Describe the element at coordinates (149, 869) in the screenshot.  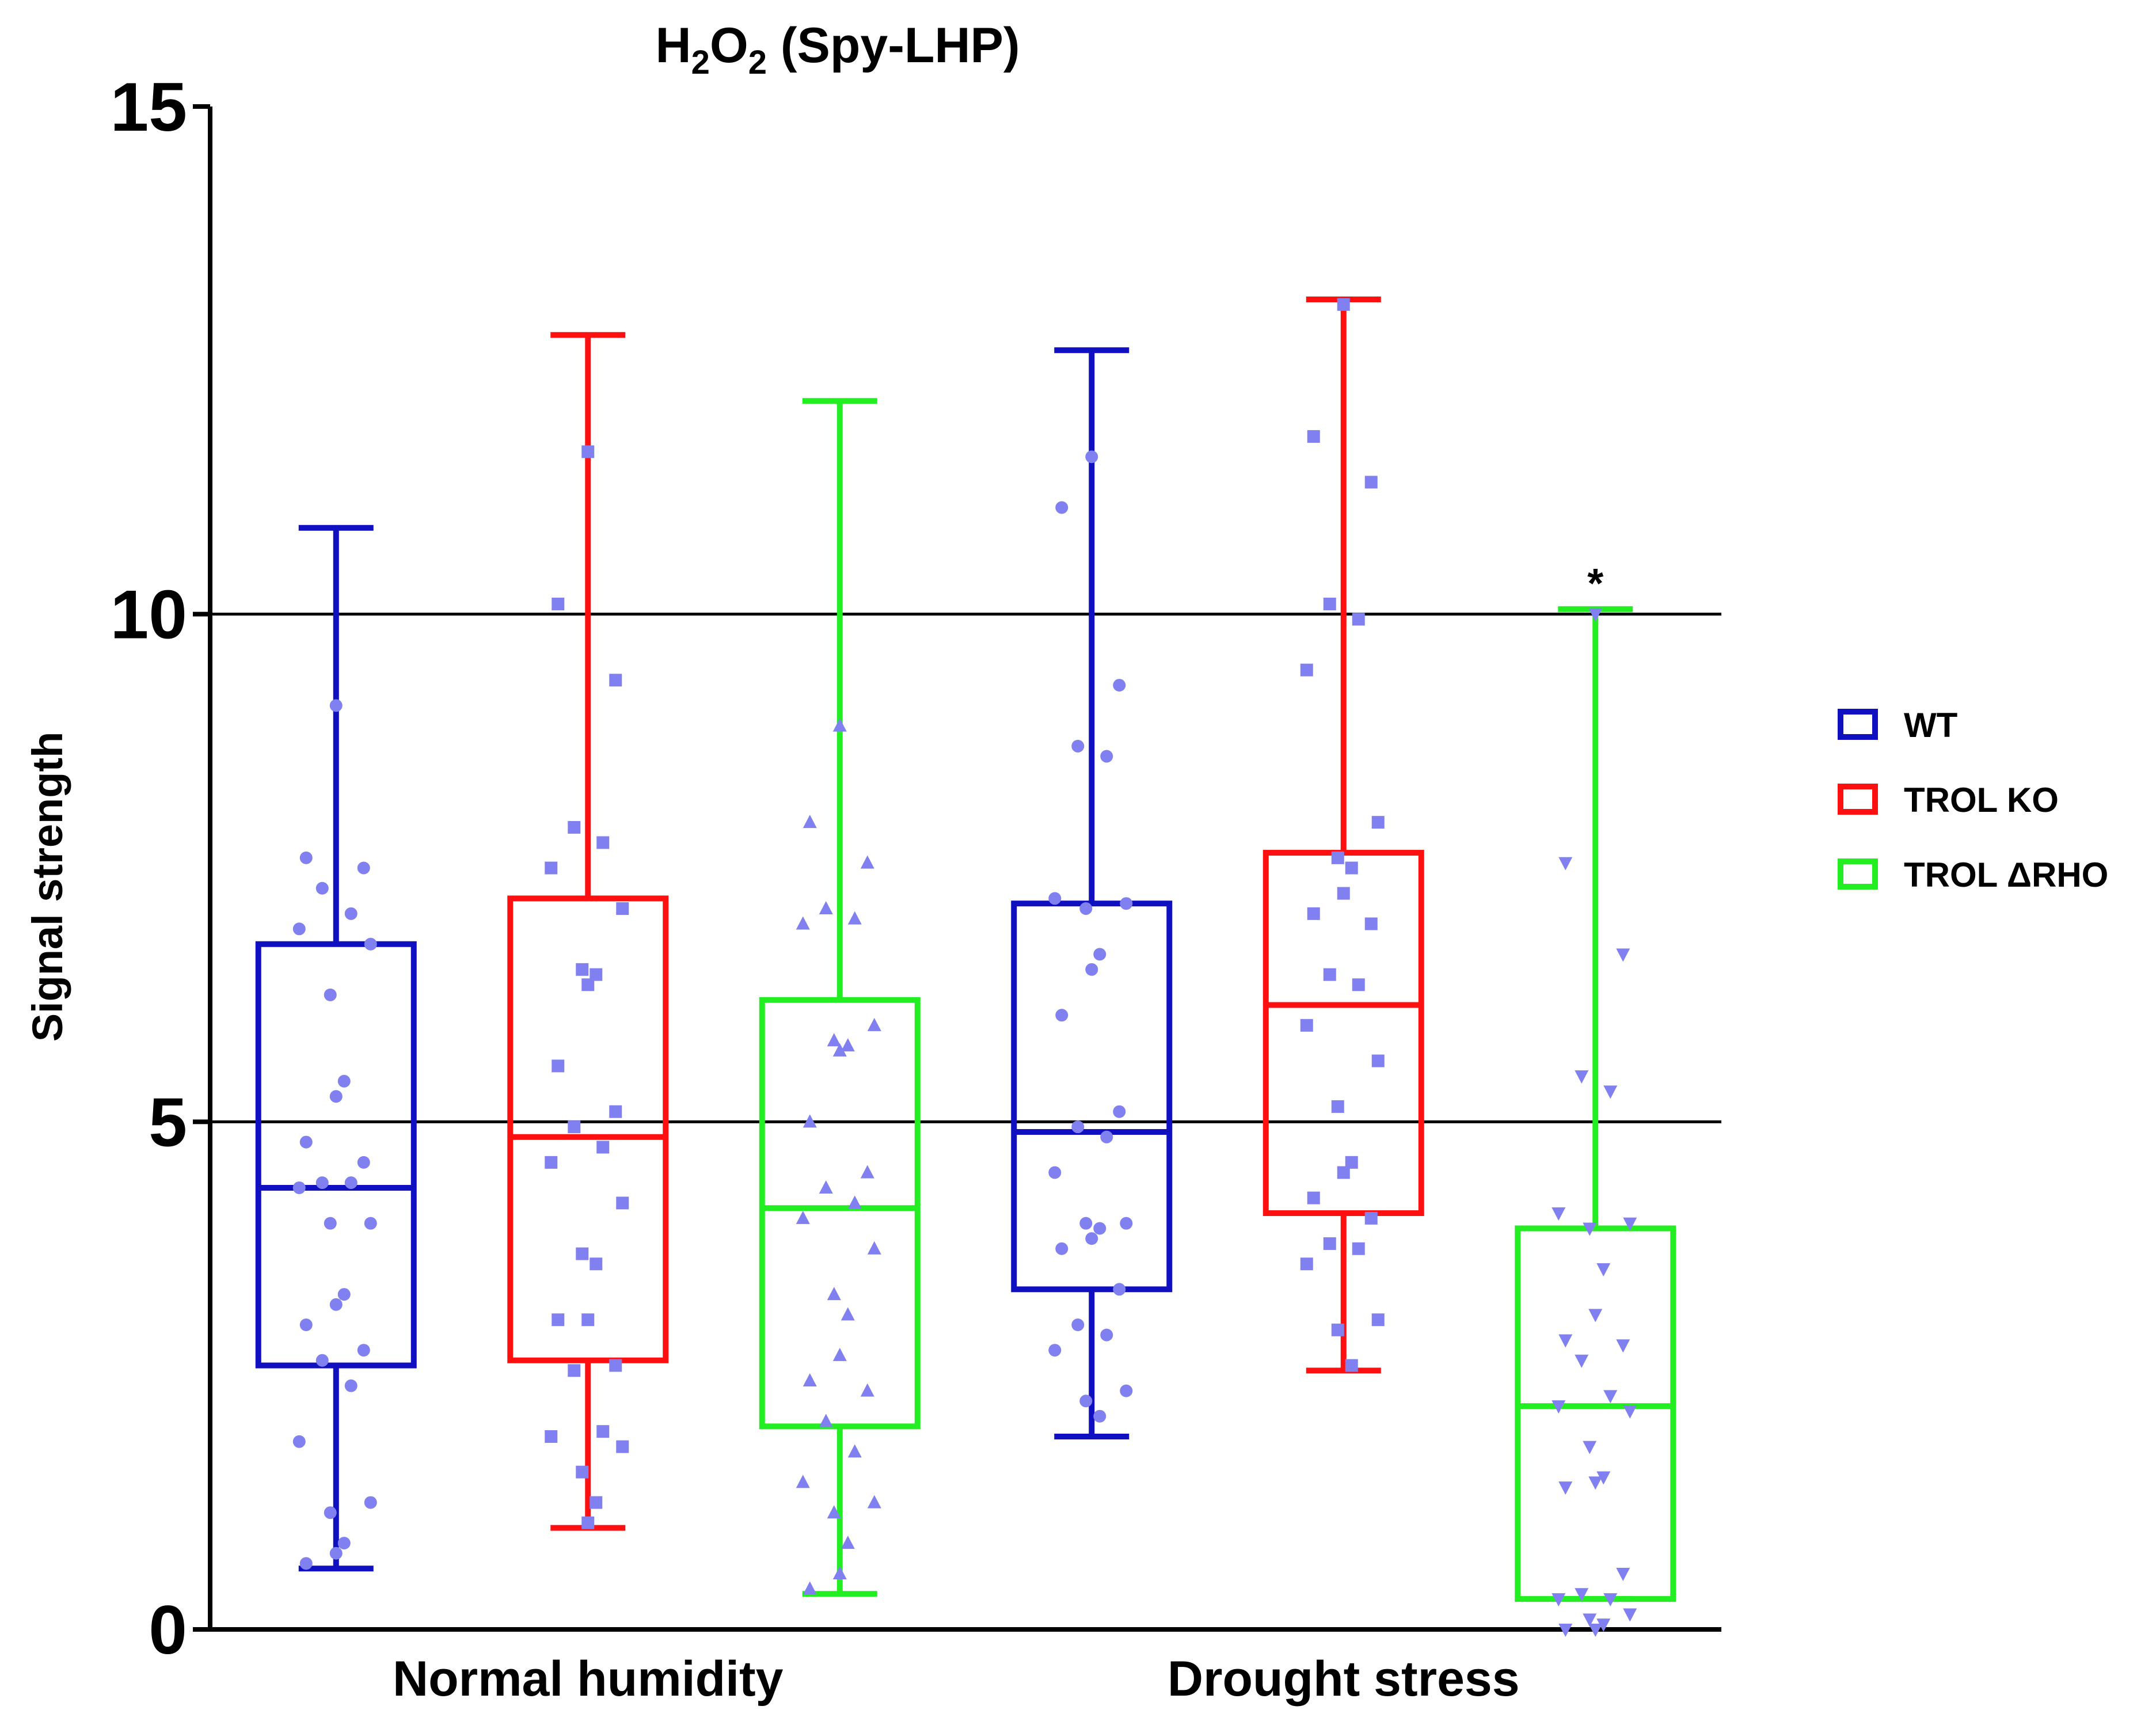
I see `y-tick-labels: 0 5 10 15` at that location.